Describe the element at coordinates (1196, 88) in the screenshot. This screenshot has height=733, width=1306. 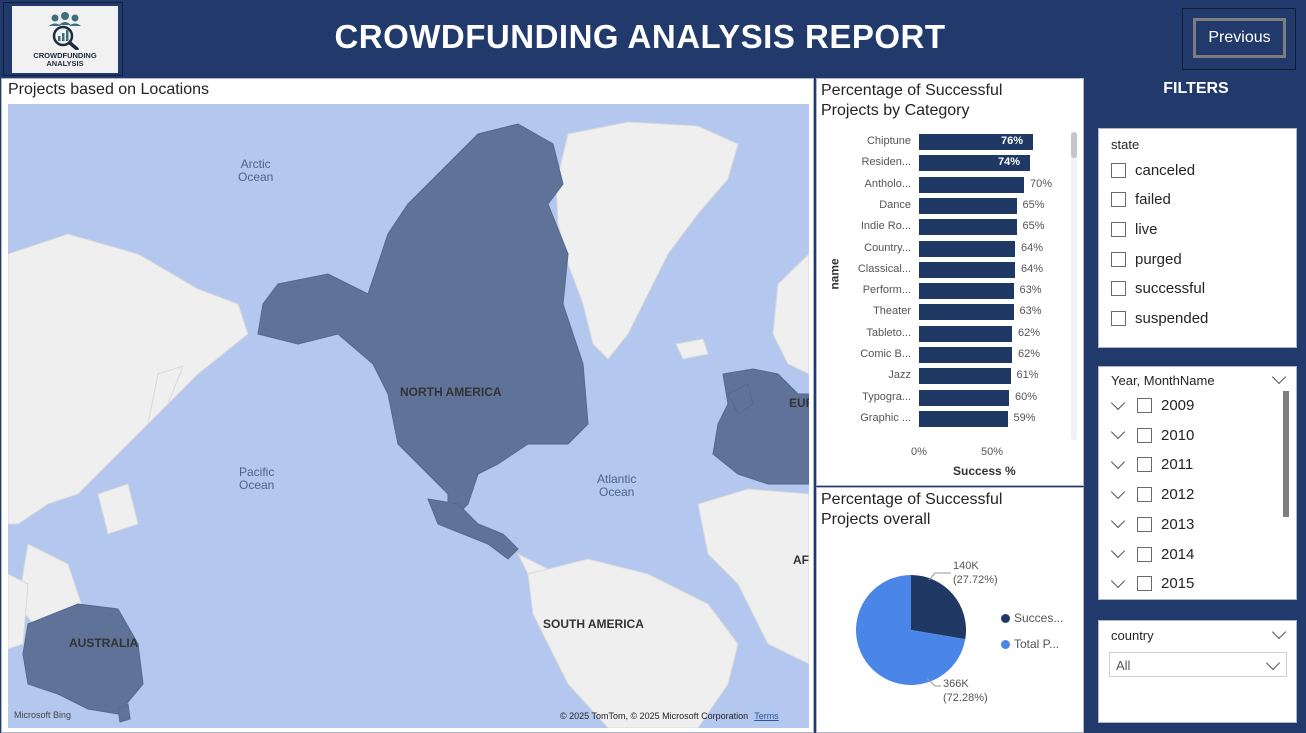
I see `filters-heading: FILTERS` at that location.